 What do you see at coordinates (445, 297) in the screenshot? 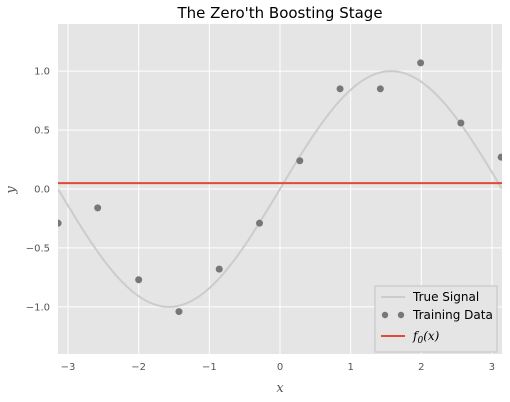
I see `legend-true-signal-label: True Signal` at bounding box center [445, 297].